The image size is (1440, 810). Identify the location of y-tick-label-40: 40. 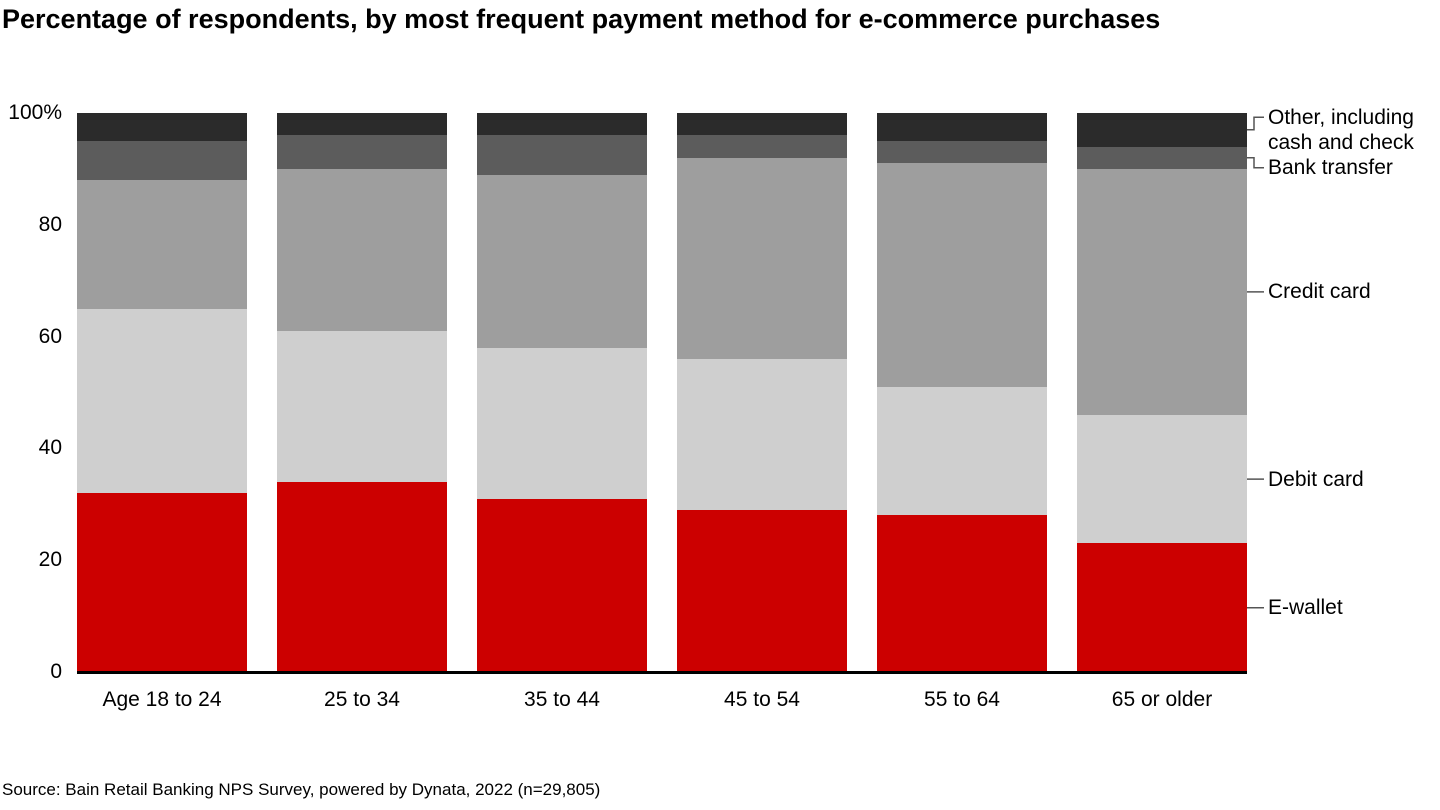
(50, 448).